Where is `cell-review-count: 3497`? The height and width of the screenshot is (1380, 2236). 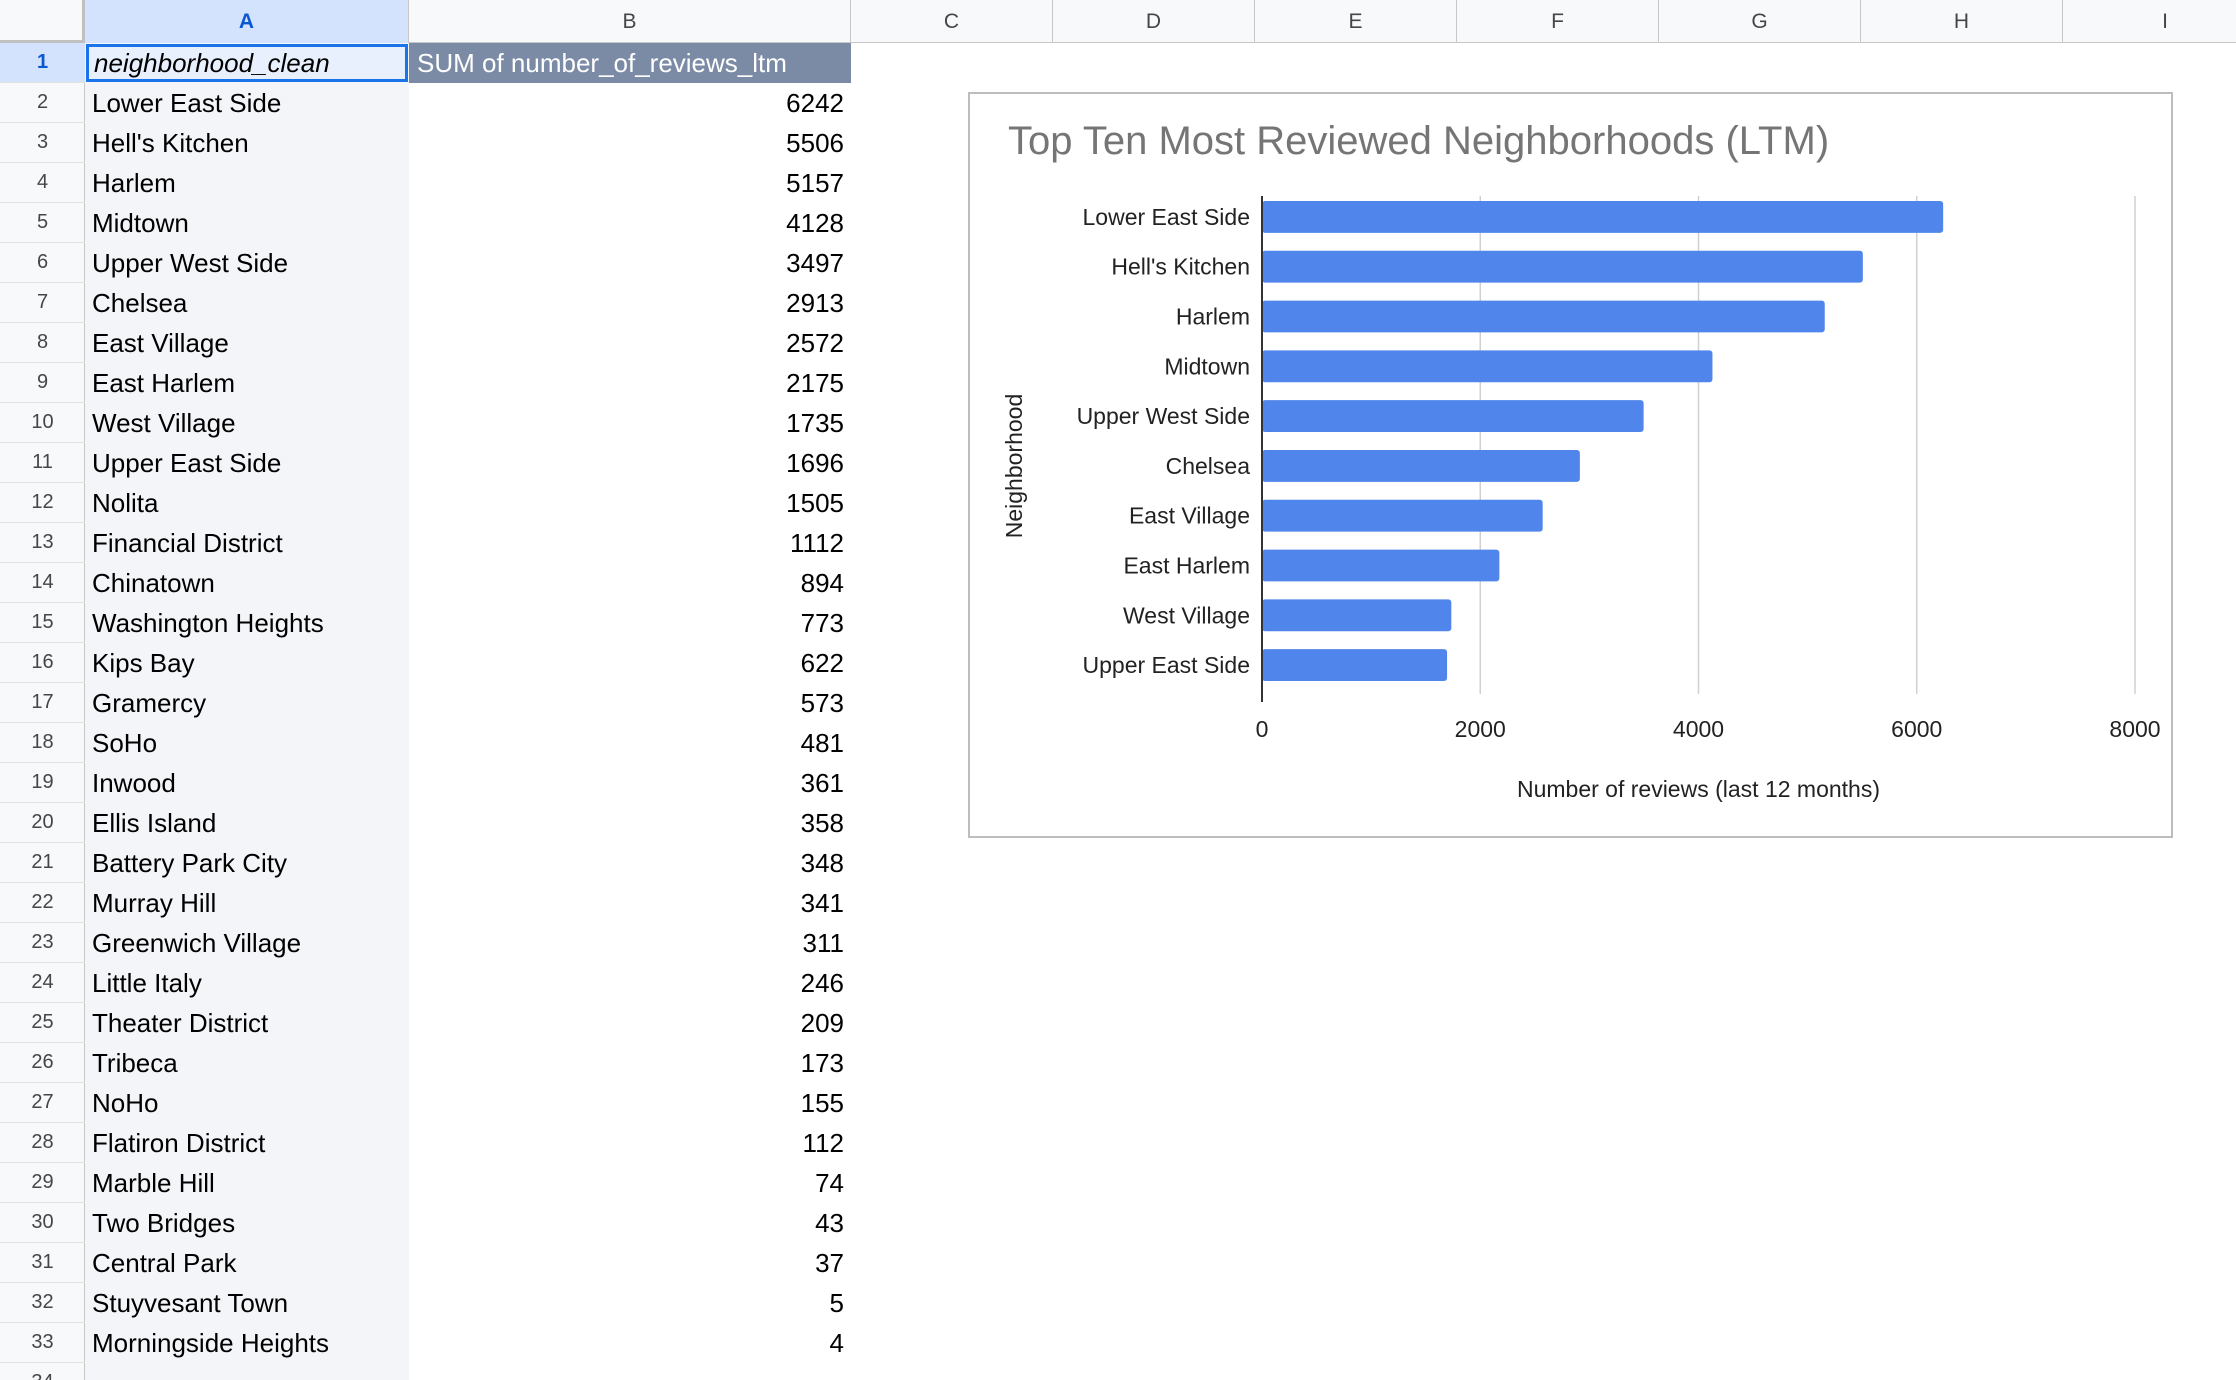 cell-review-count: 3497 is located at coordinates (815, 262).